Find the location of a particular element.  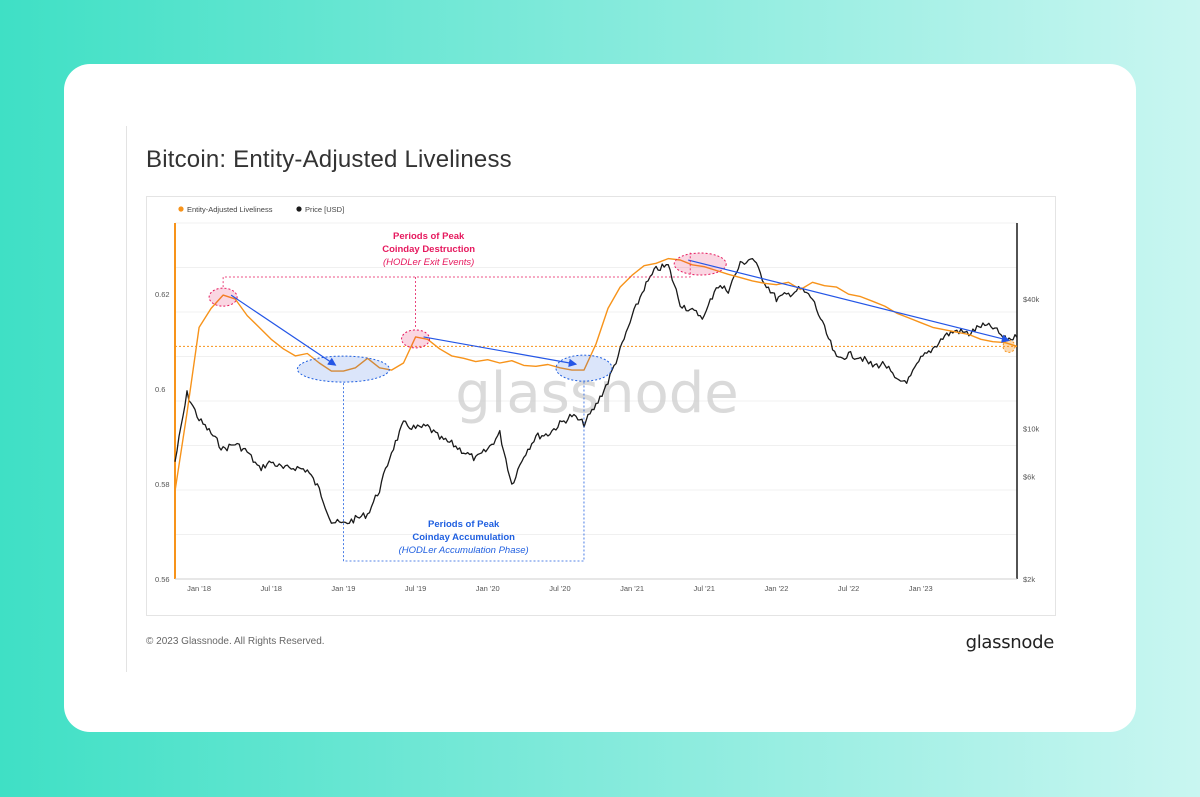

destruction-bracket is located at coordinates (456, 270).